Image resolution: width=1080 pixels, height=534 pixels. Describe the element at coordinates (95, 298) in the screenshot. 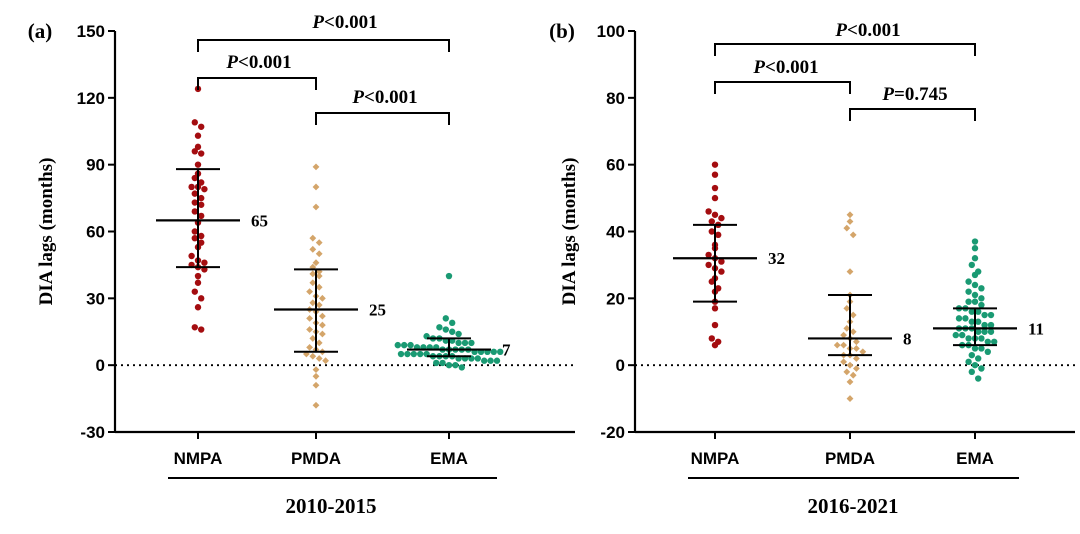

I see `y-tick-label: 30` at that location.